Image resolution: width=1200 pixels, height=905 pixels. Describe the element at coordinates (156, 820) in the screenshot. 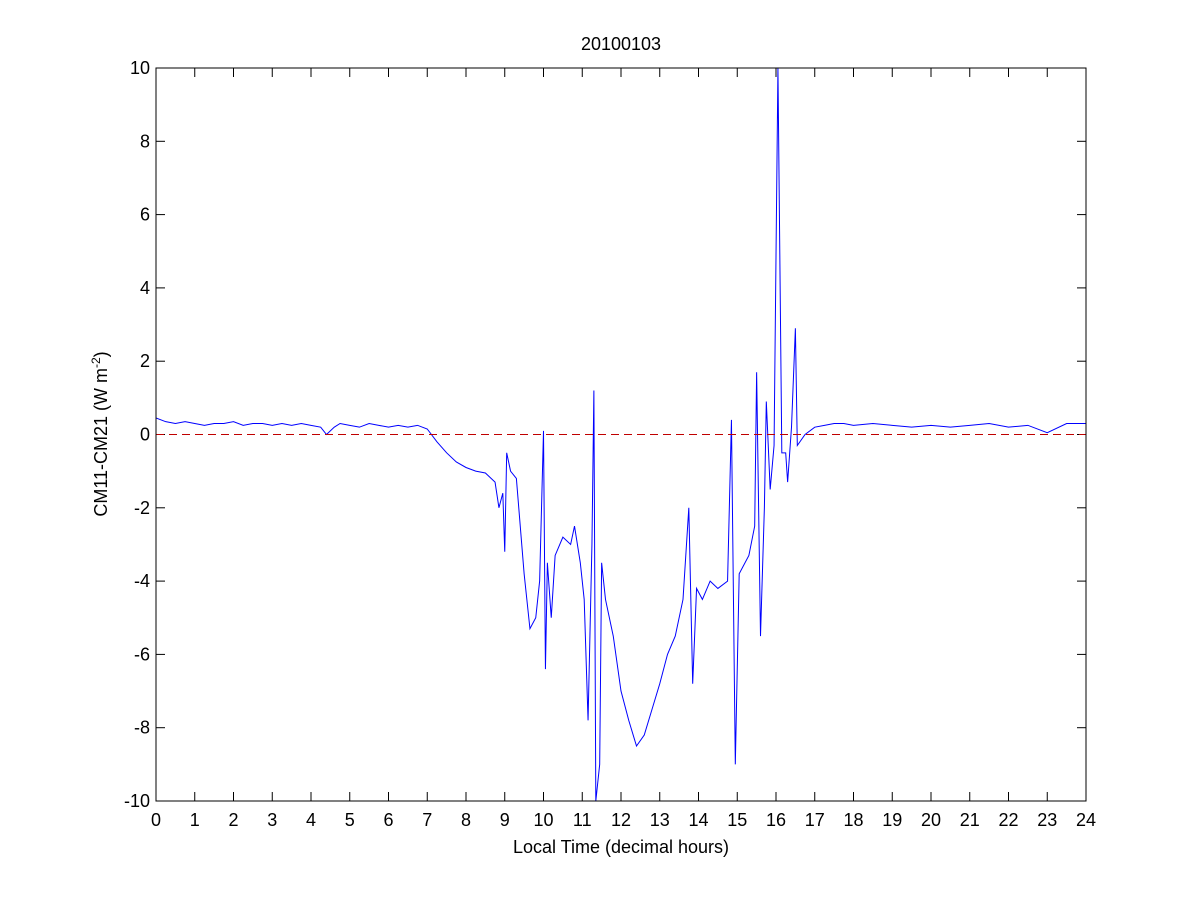

I see `x-tick-label: 0` at that location.